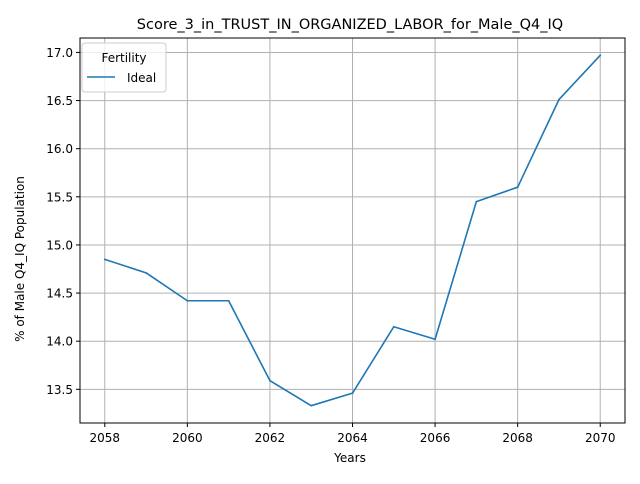 This screenshot has height=484, width=640. I want to click on x-tick-label: 2068, so click(517, 438).